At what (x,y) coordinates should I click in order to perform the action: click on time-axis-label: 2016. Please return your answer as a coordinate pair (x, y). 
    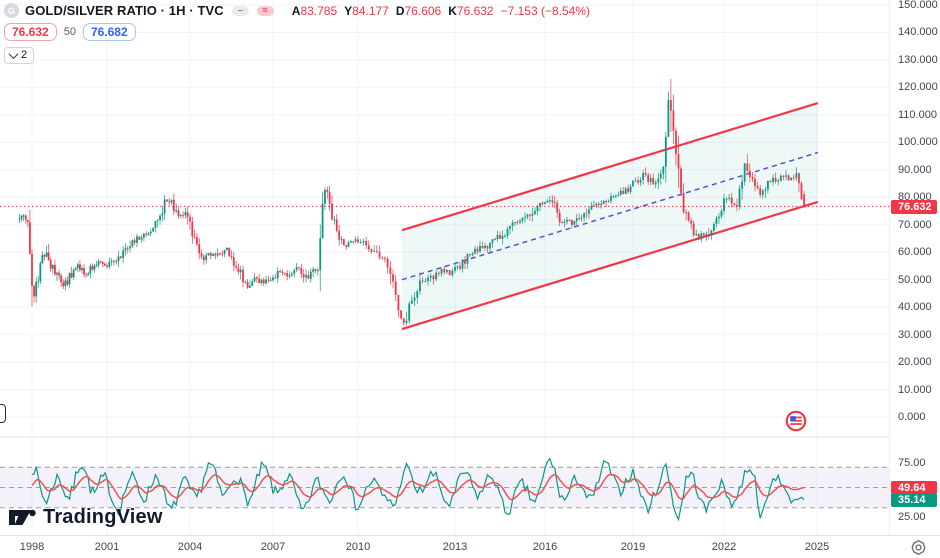
    Looking at the image, I should click on (545, 547).